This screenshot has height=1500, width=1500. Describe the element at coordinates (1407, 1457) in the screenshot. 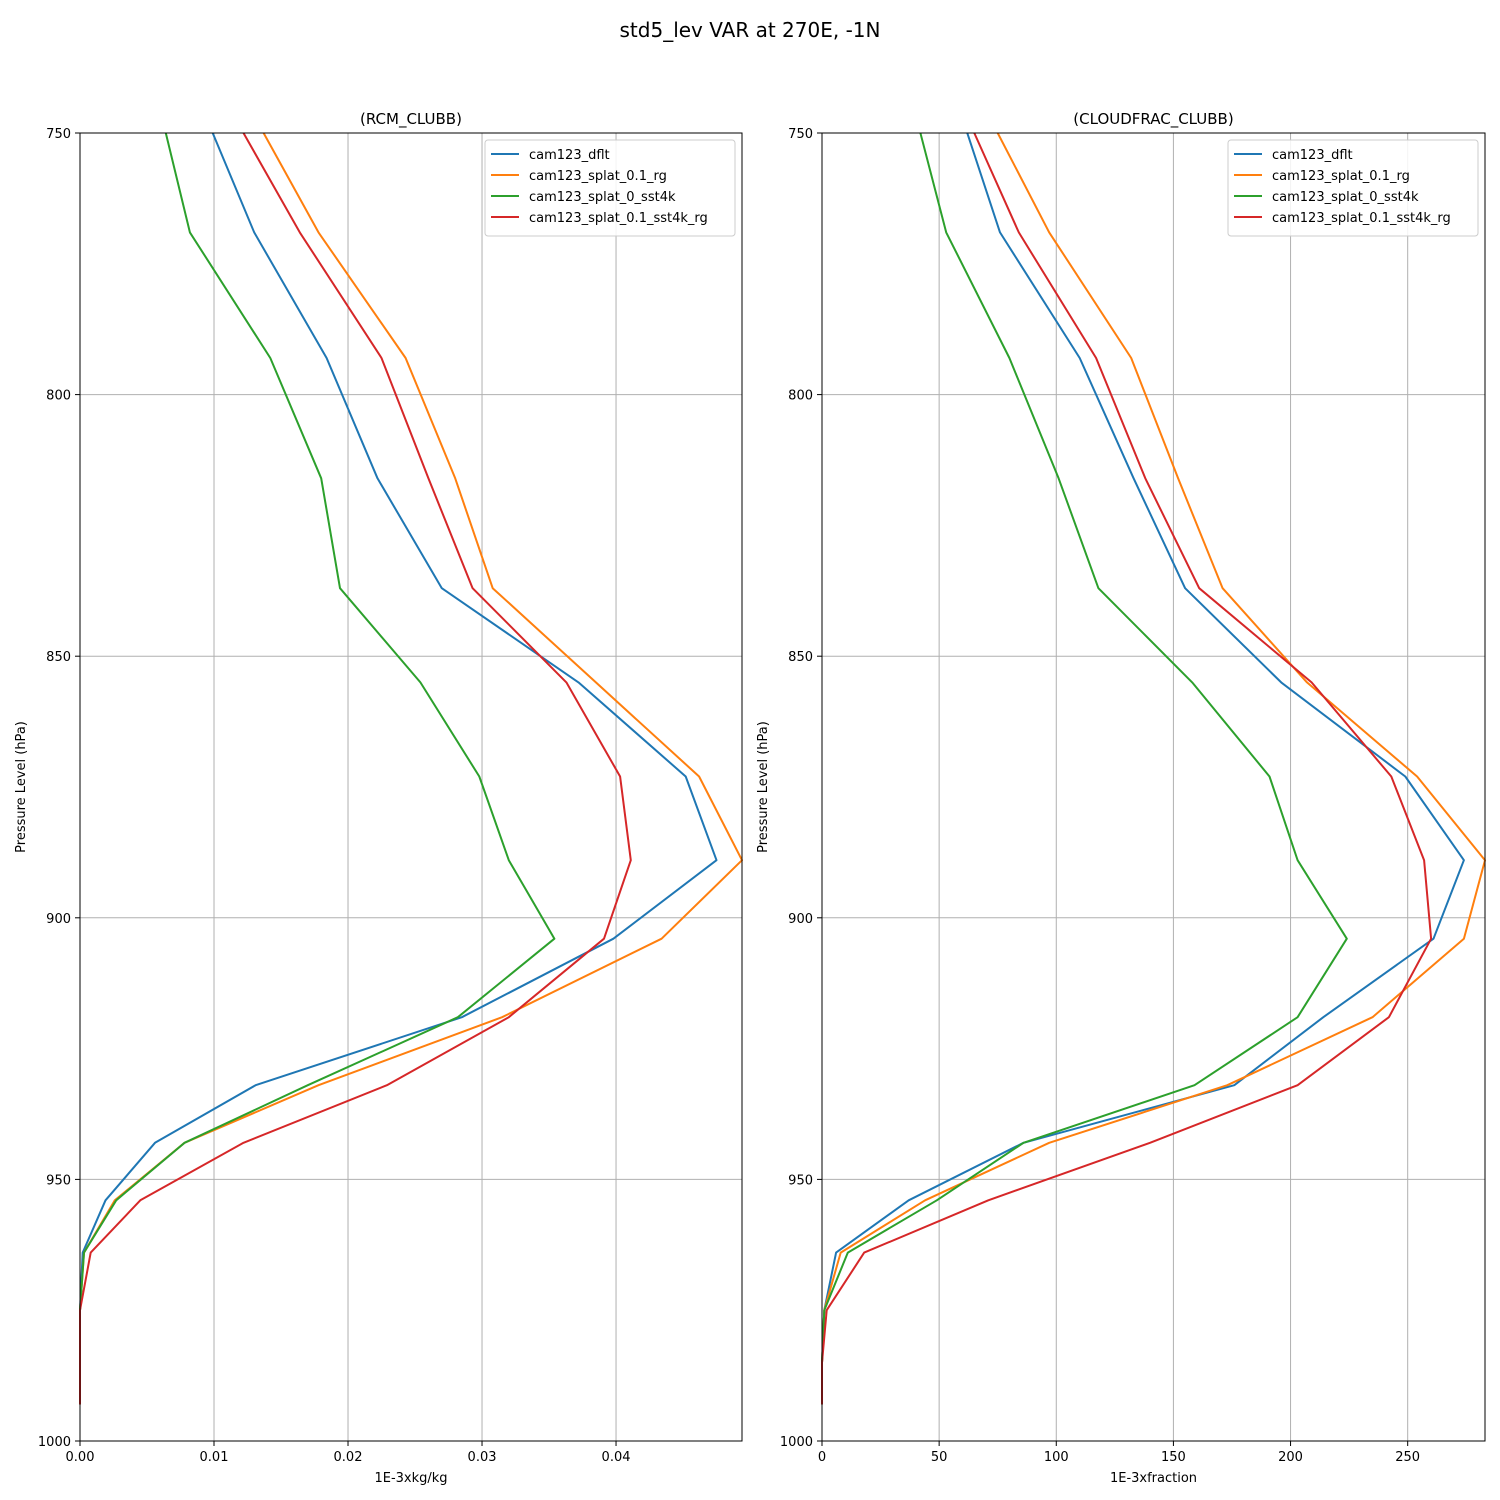

I see `x-tick-label: 250` at that location.